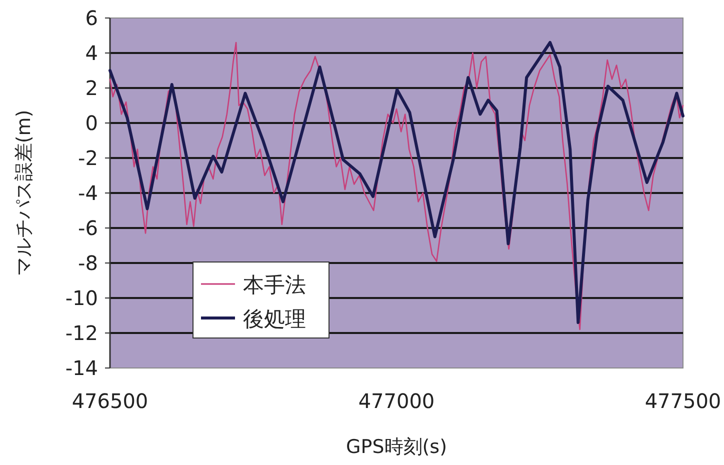  I want to click on x-tick-label: 476500, so click(110, 401).